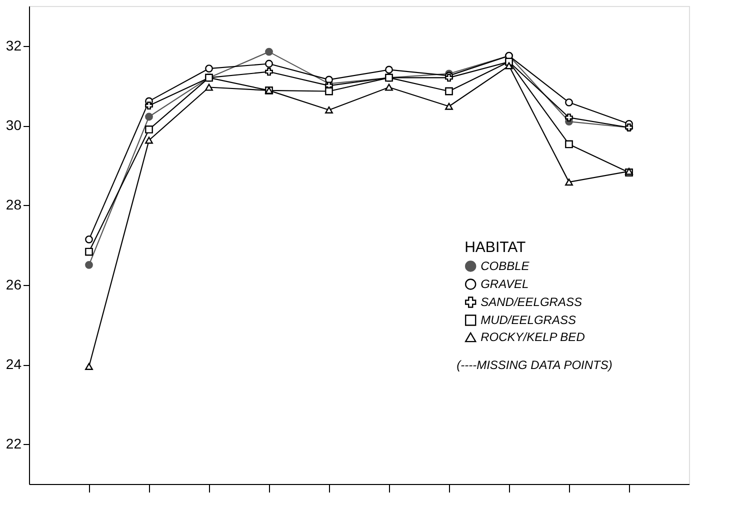 The height and width of the screenshot is (512, 729). Describe the element at coordinates (534, 365) in the screenshot. I see `annotation: (----MISSING DATA POINTS)` at that location.